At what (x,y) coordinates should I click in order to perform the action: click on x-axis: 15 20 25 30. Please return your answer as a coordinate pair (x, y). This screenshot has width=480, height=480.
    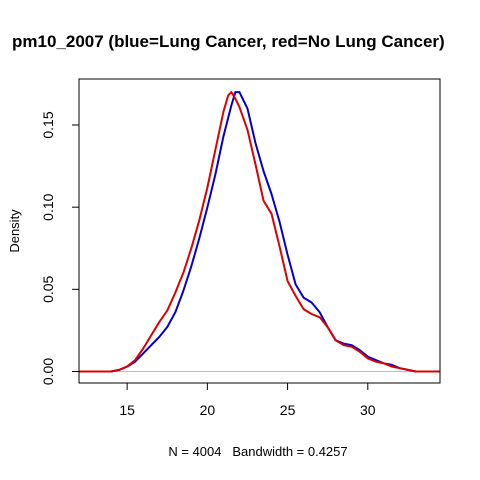
    Looking at the image, I should click on (247, 400).